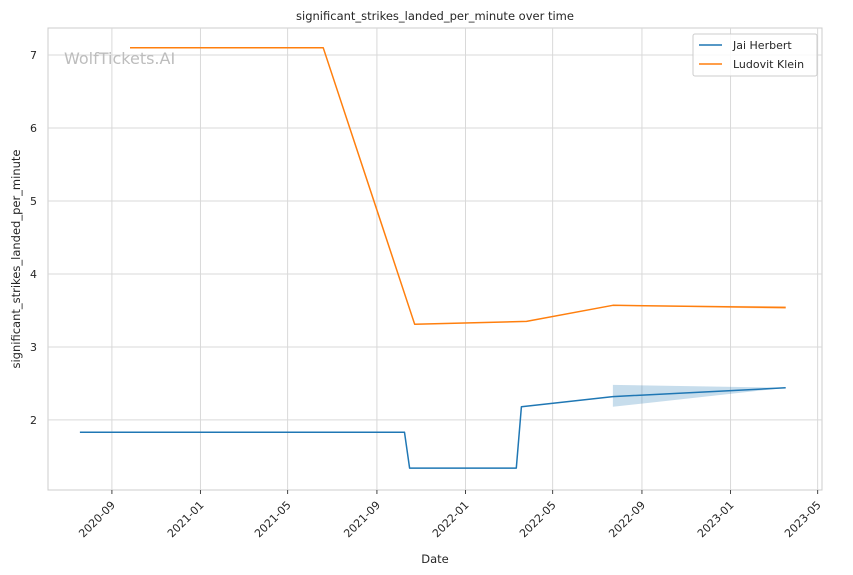 The height and width of the screenshot is (575, 853). What do you see at coordinates (762, 45) in the screenshot?
I see `legend-label-jai-herbert: Jai Herbert` at bounding box center [762, 45].